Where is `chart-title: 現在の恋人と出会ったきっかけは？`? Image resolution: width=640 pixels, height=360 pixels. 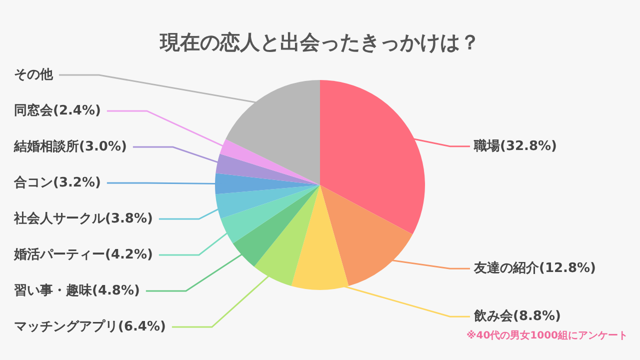
chart-title: 現在の恋人と出会ったきっかけは？ is located at coordinates (319, 42).